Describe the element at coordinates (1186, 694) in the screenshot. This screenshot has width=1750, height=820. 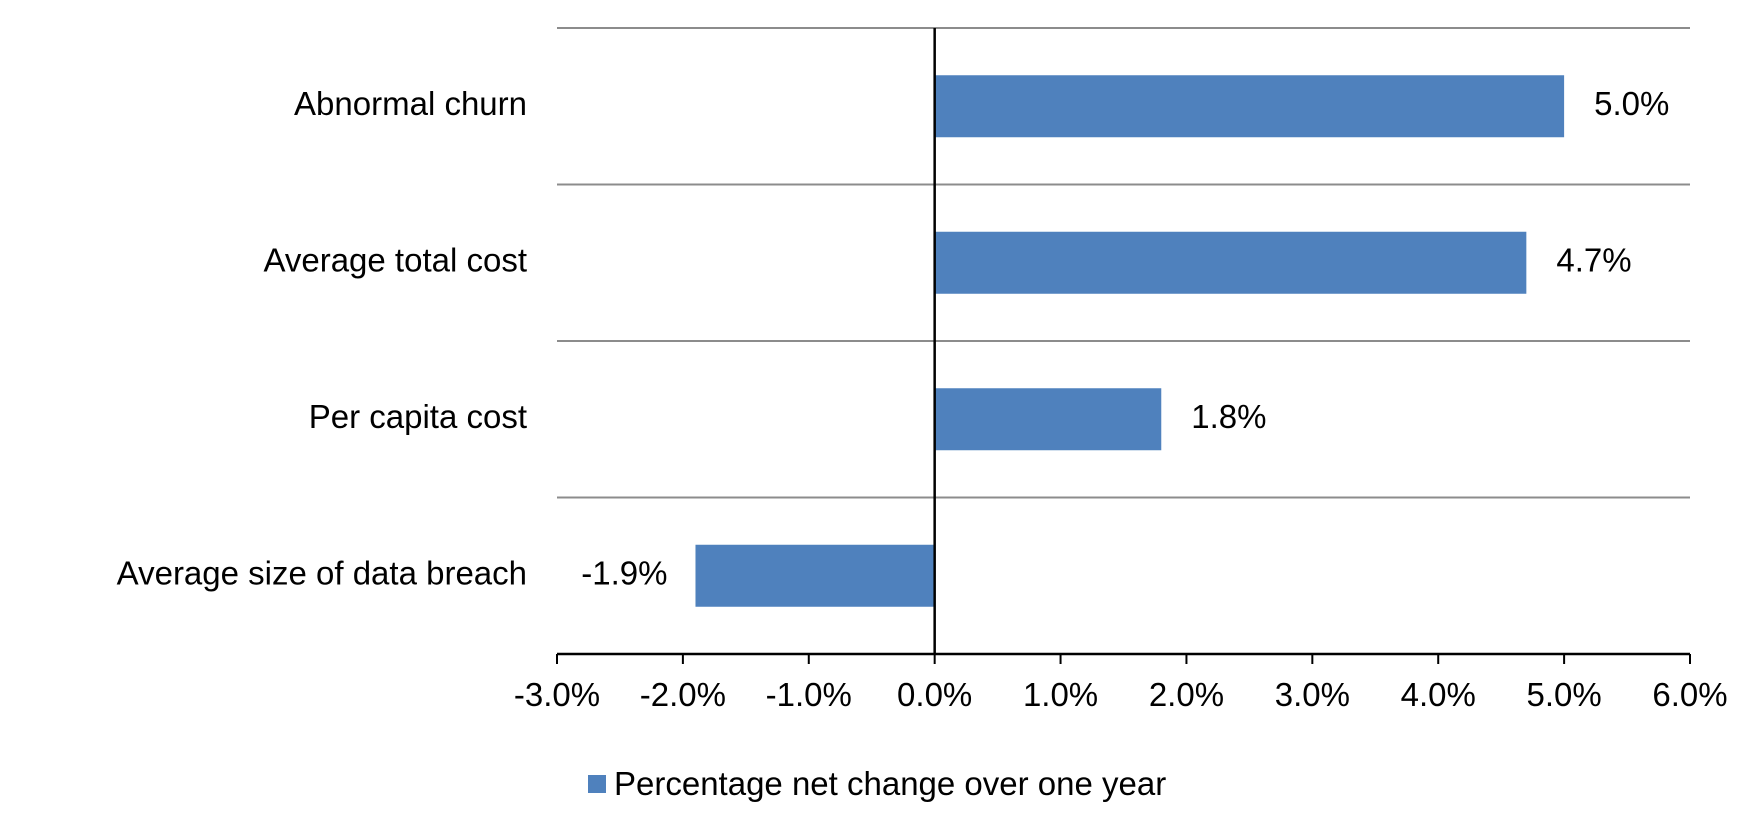
I see `x-tick-label: 2.0%` at that location.